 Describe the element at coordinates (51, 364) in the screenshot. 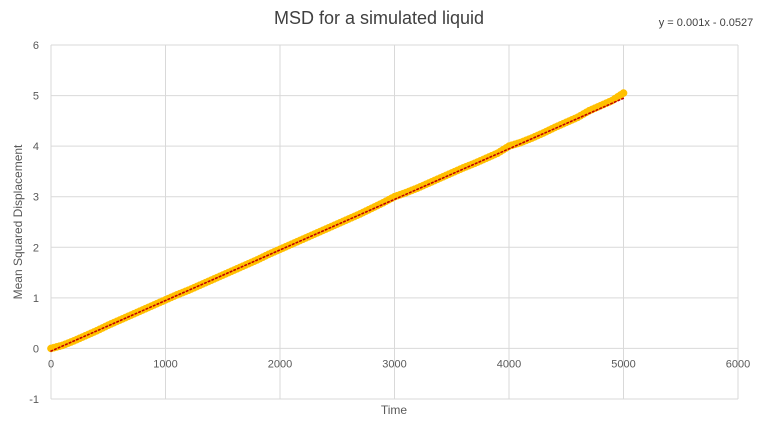

I see `x-tick-label: 0` at that location.